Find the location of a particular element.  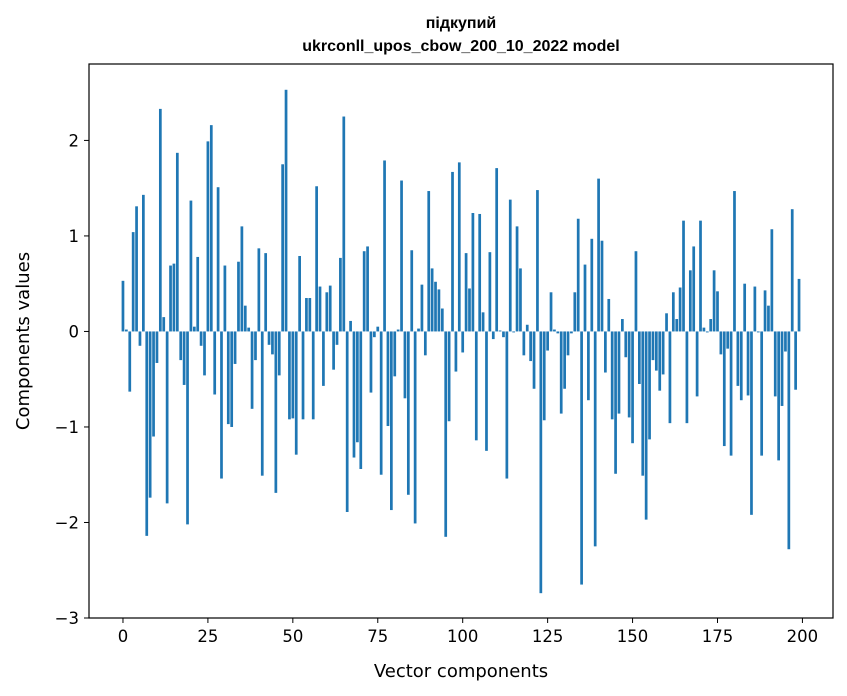

chart-title-line2: ukrconll_upos_cbow_200_10_2022 model is located at coordinates (460, 46).